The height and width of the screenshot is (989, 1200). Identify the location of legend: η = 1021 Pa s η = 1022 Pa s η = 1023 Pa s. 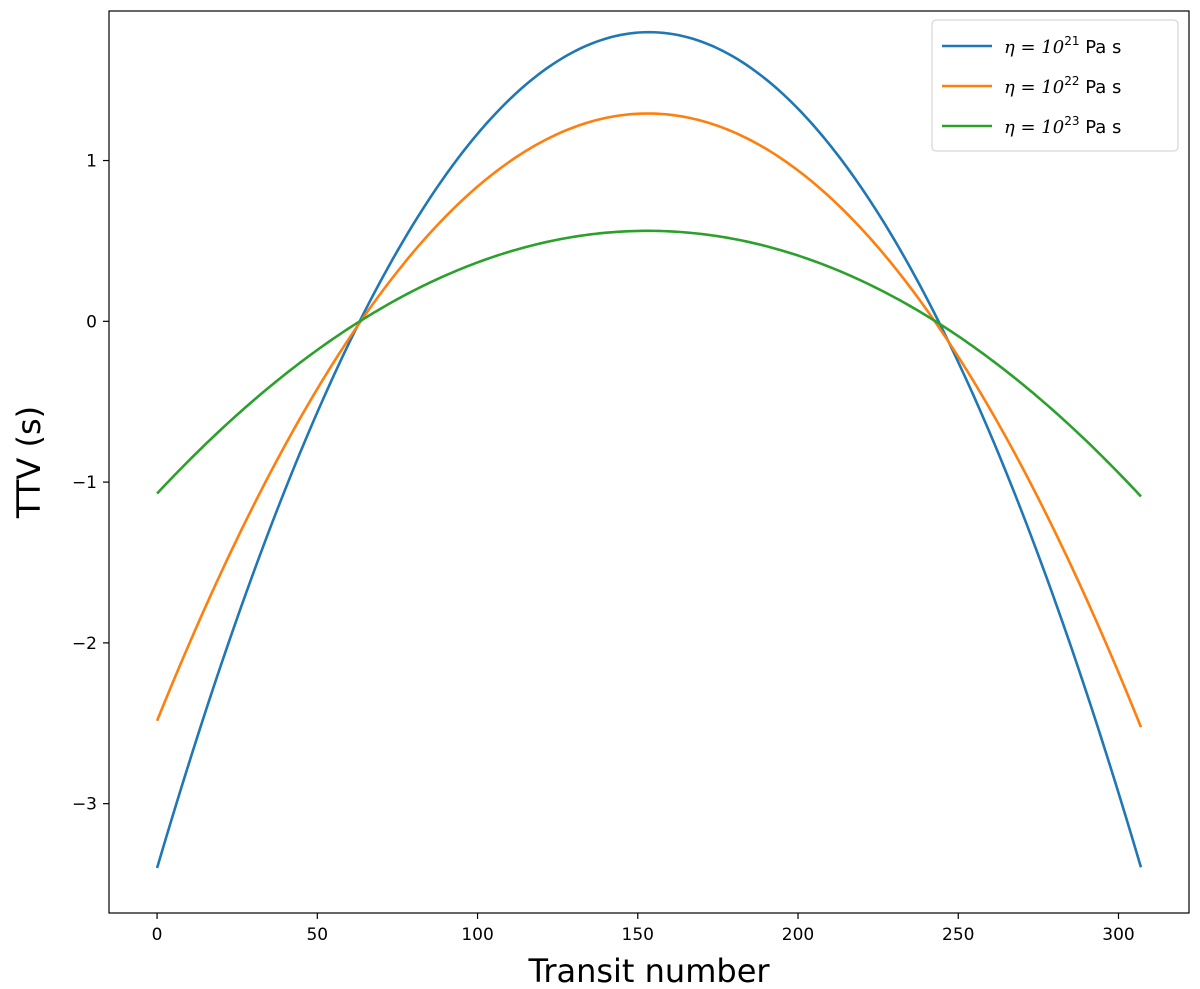
(1055, 85).